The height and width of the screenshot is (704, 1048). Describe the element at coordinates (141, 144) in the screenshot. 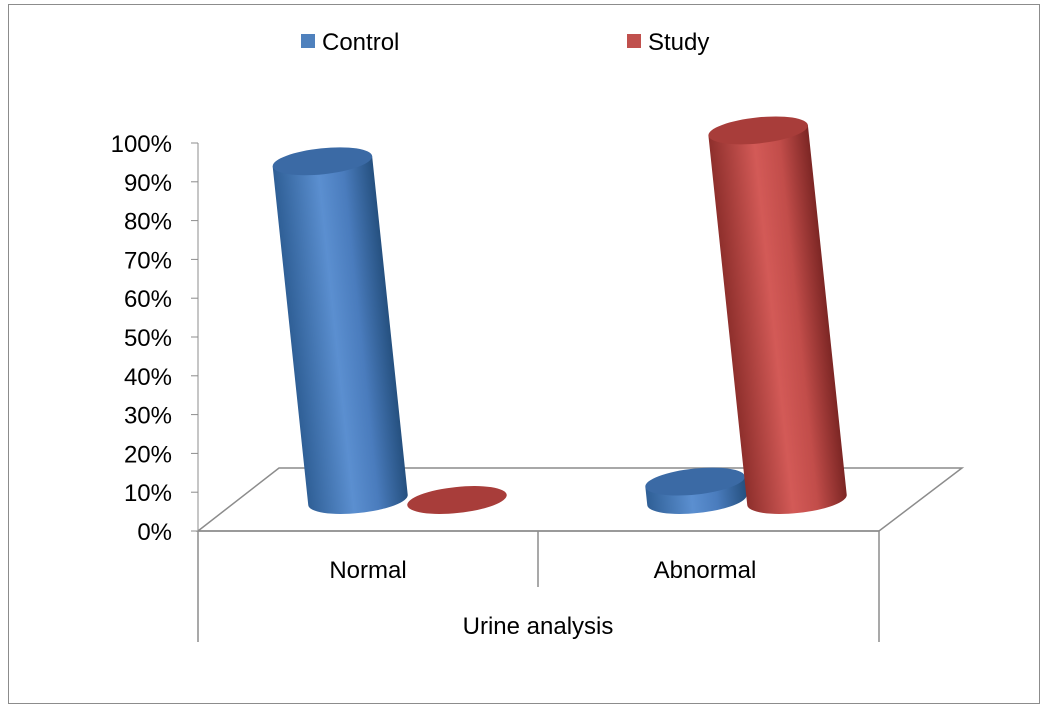

I see `y-tick-label: 100%` at that location.